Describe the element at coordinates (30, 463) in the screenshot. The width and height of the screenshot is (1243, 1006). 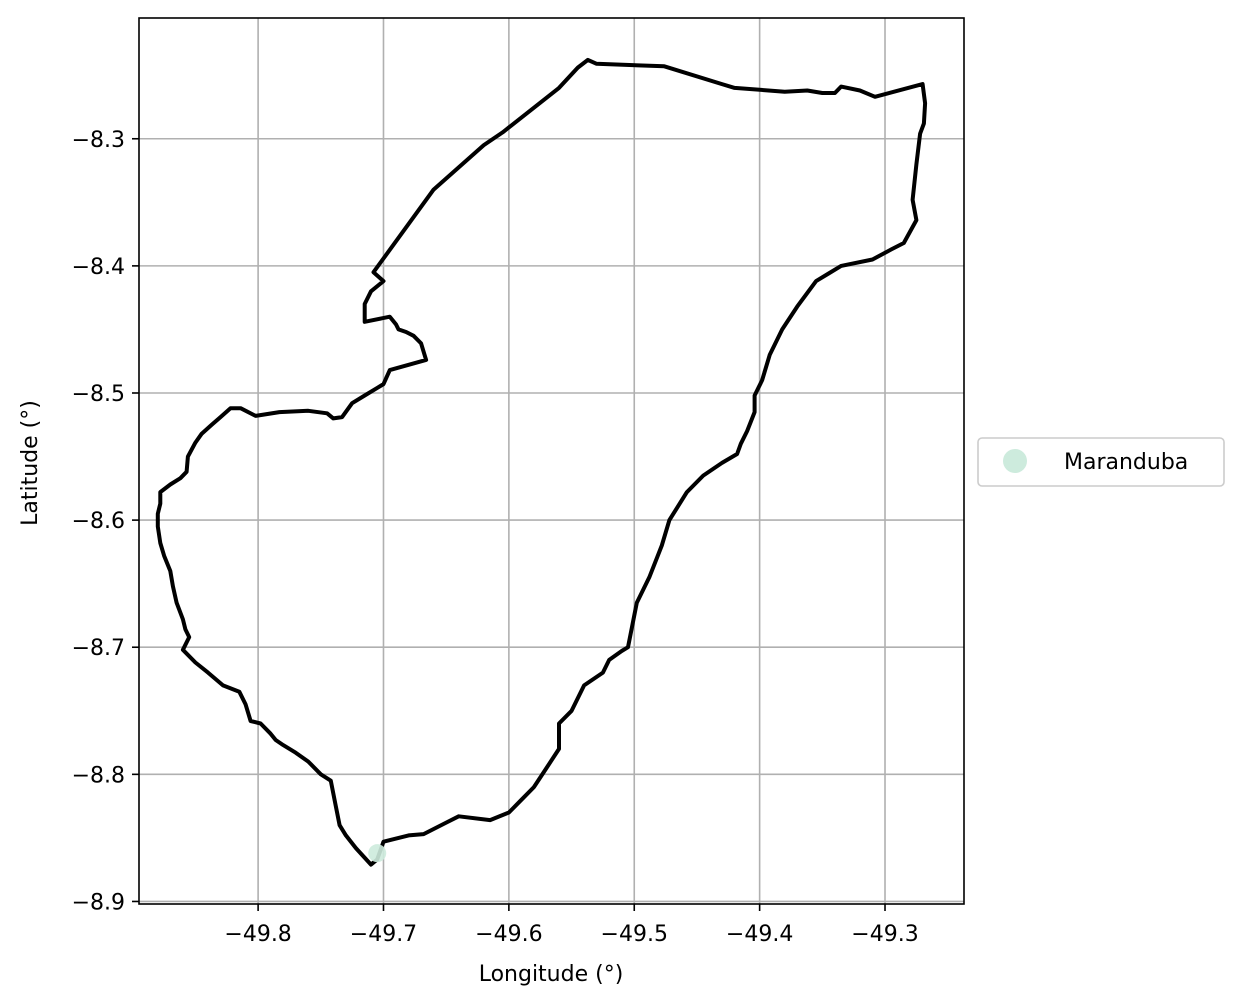
I see `y-axis-label: Latitude (°)` at that location.